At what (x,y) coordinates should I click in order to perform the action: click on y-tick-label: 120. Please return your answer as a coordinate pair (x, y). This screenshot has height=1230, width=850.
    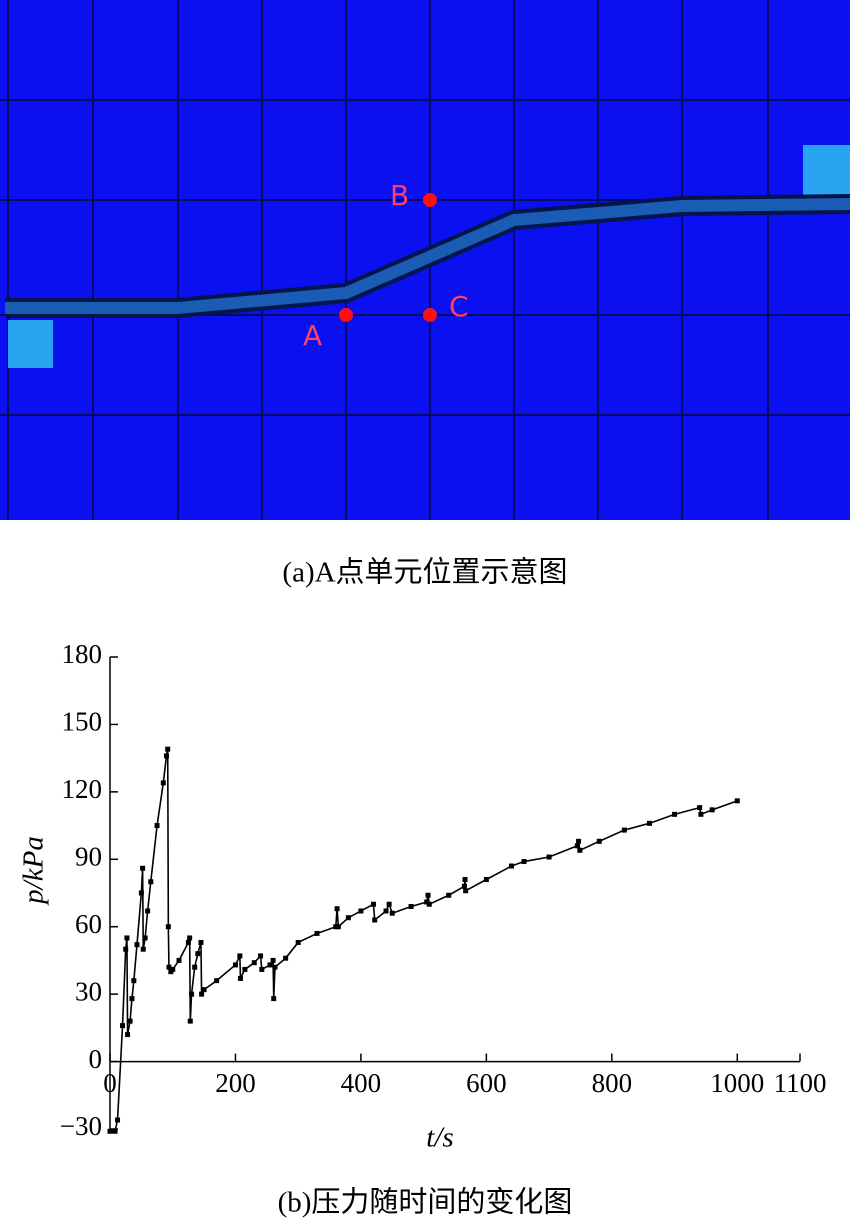
    Looking at the image, I should click on (82, 789).